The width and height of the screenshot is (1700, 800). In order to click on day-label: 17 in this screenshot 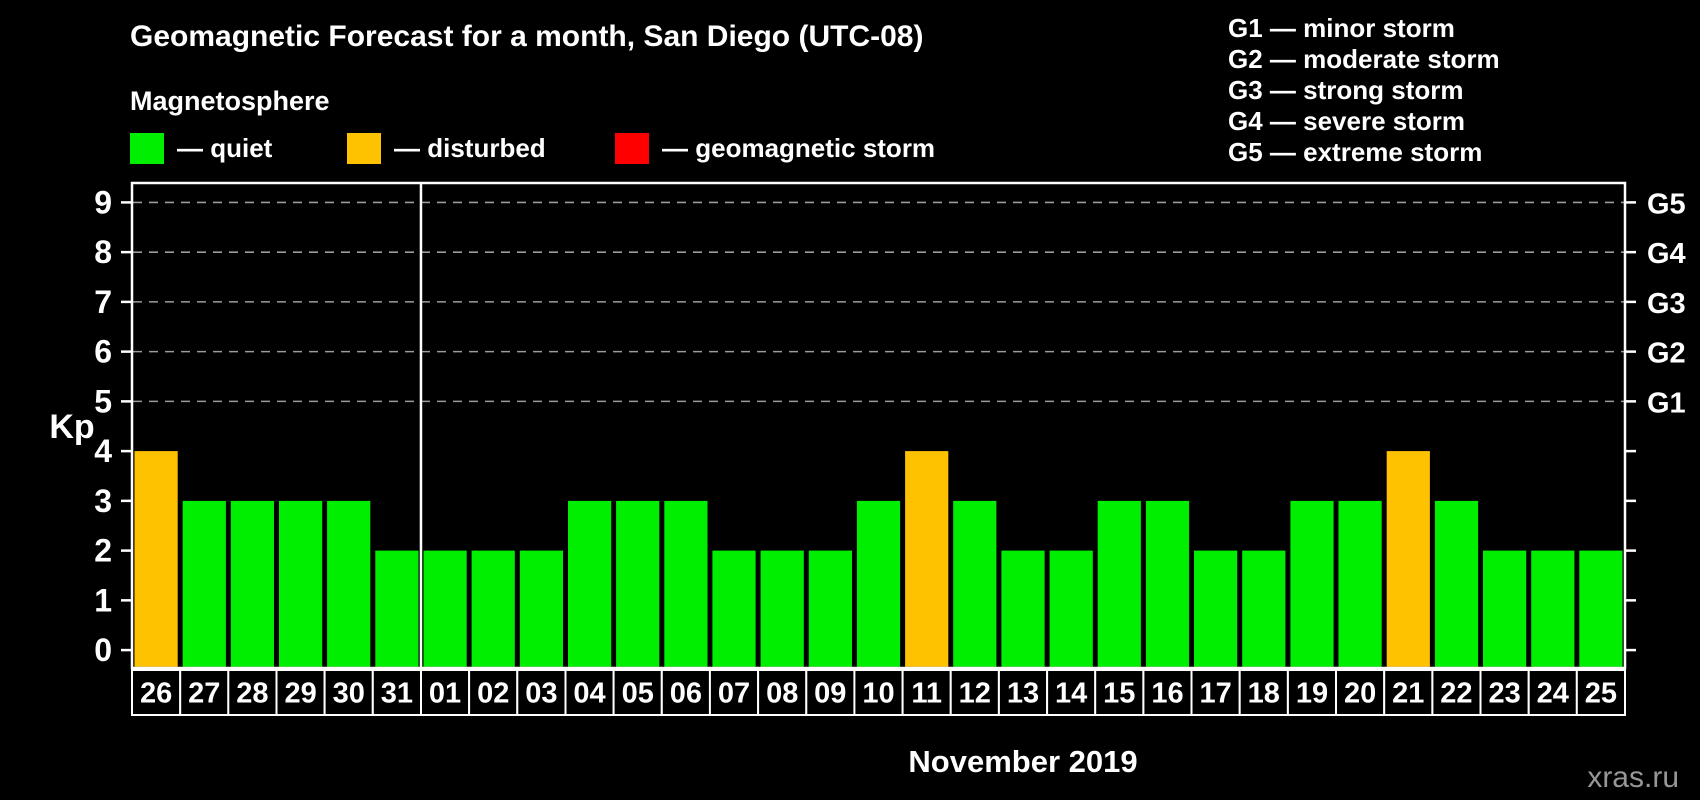, I will do `click(1215, 694)`.